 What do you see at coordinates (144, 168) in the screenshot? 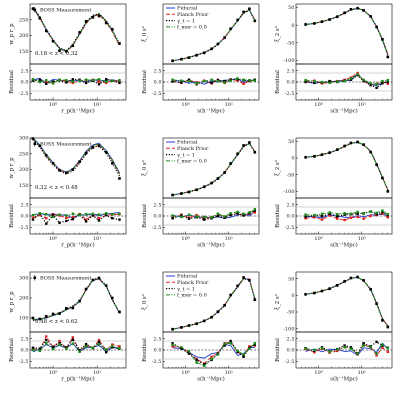
I see `y-axis-label: ξ_0 s²` at bounding box center [144, 168].